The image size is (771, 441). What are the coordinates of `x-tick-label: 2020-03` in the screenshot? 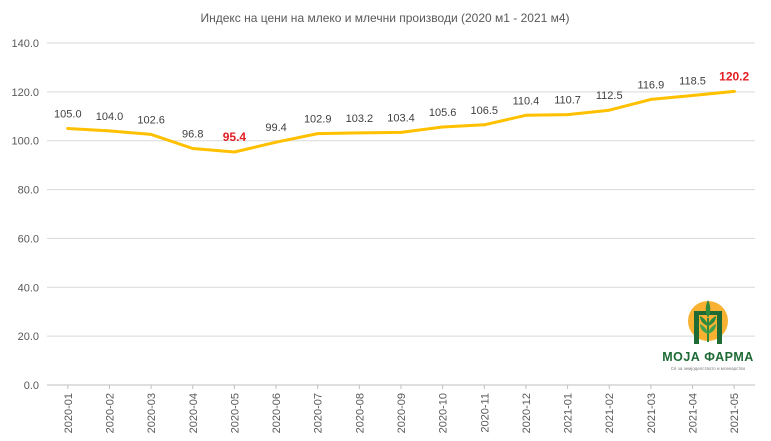 It's located at (152, 413).